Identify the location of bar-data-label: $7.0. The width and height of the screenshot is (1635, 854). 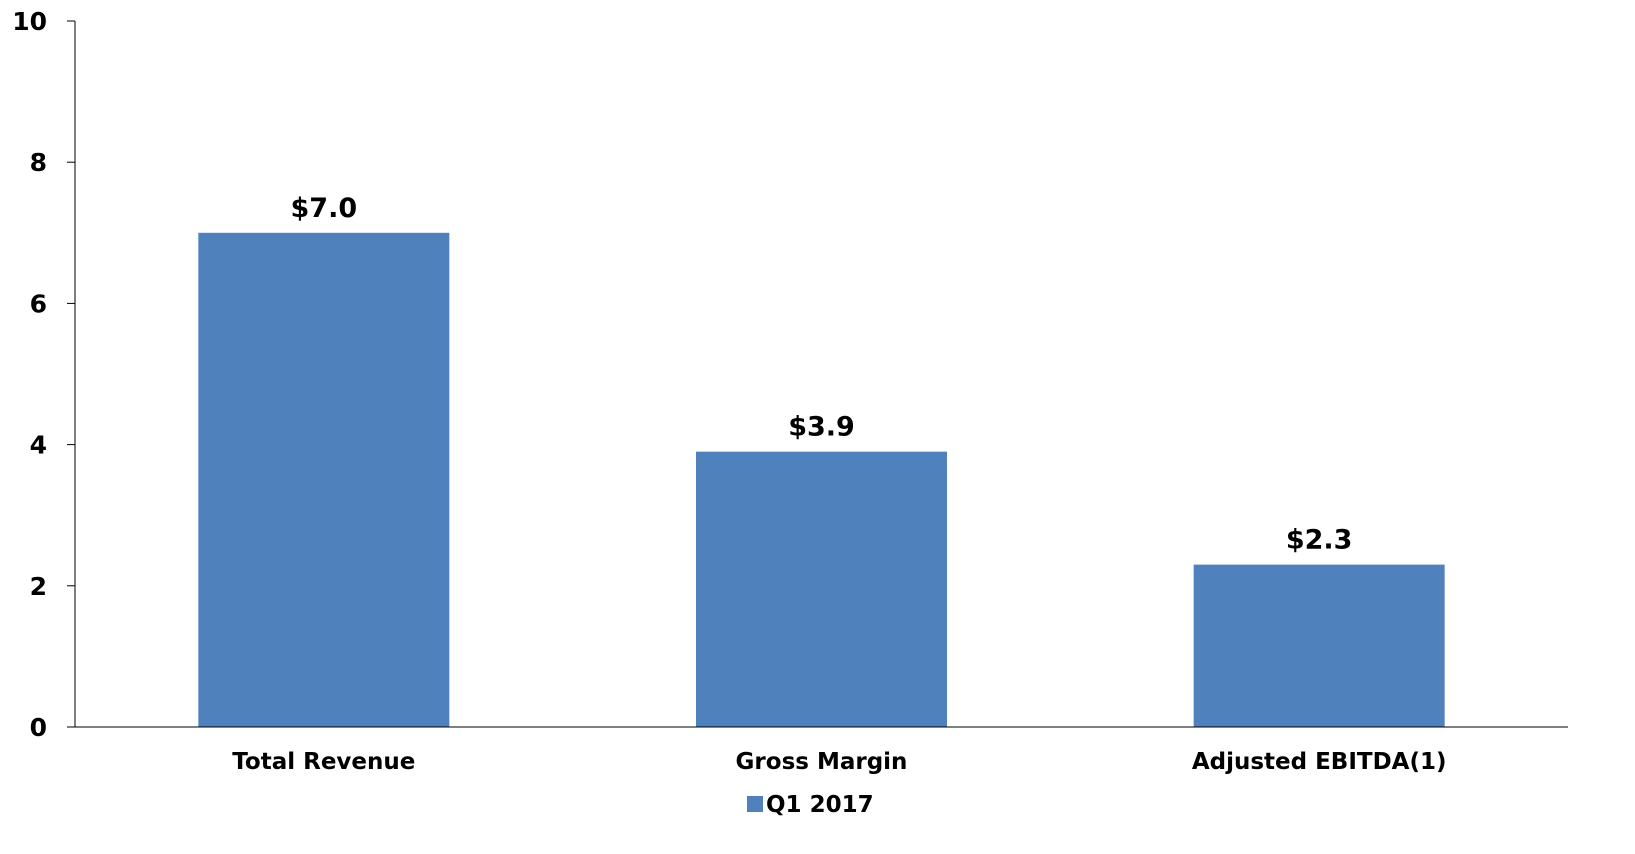
(324, 208).